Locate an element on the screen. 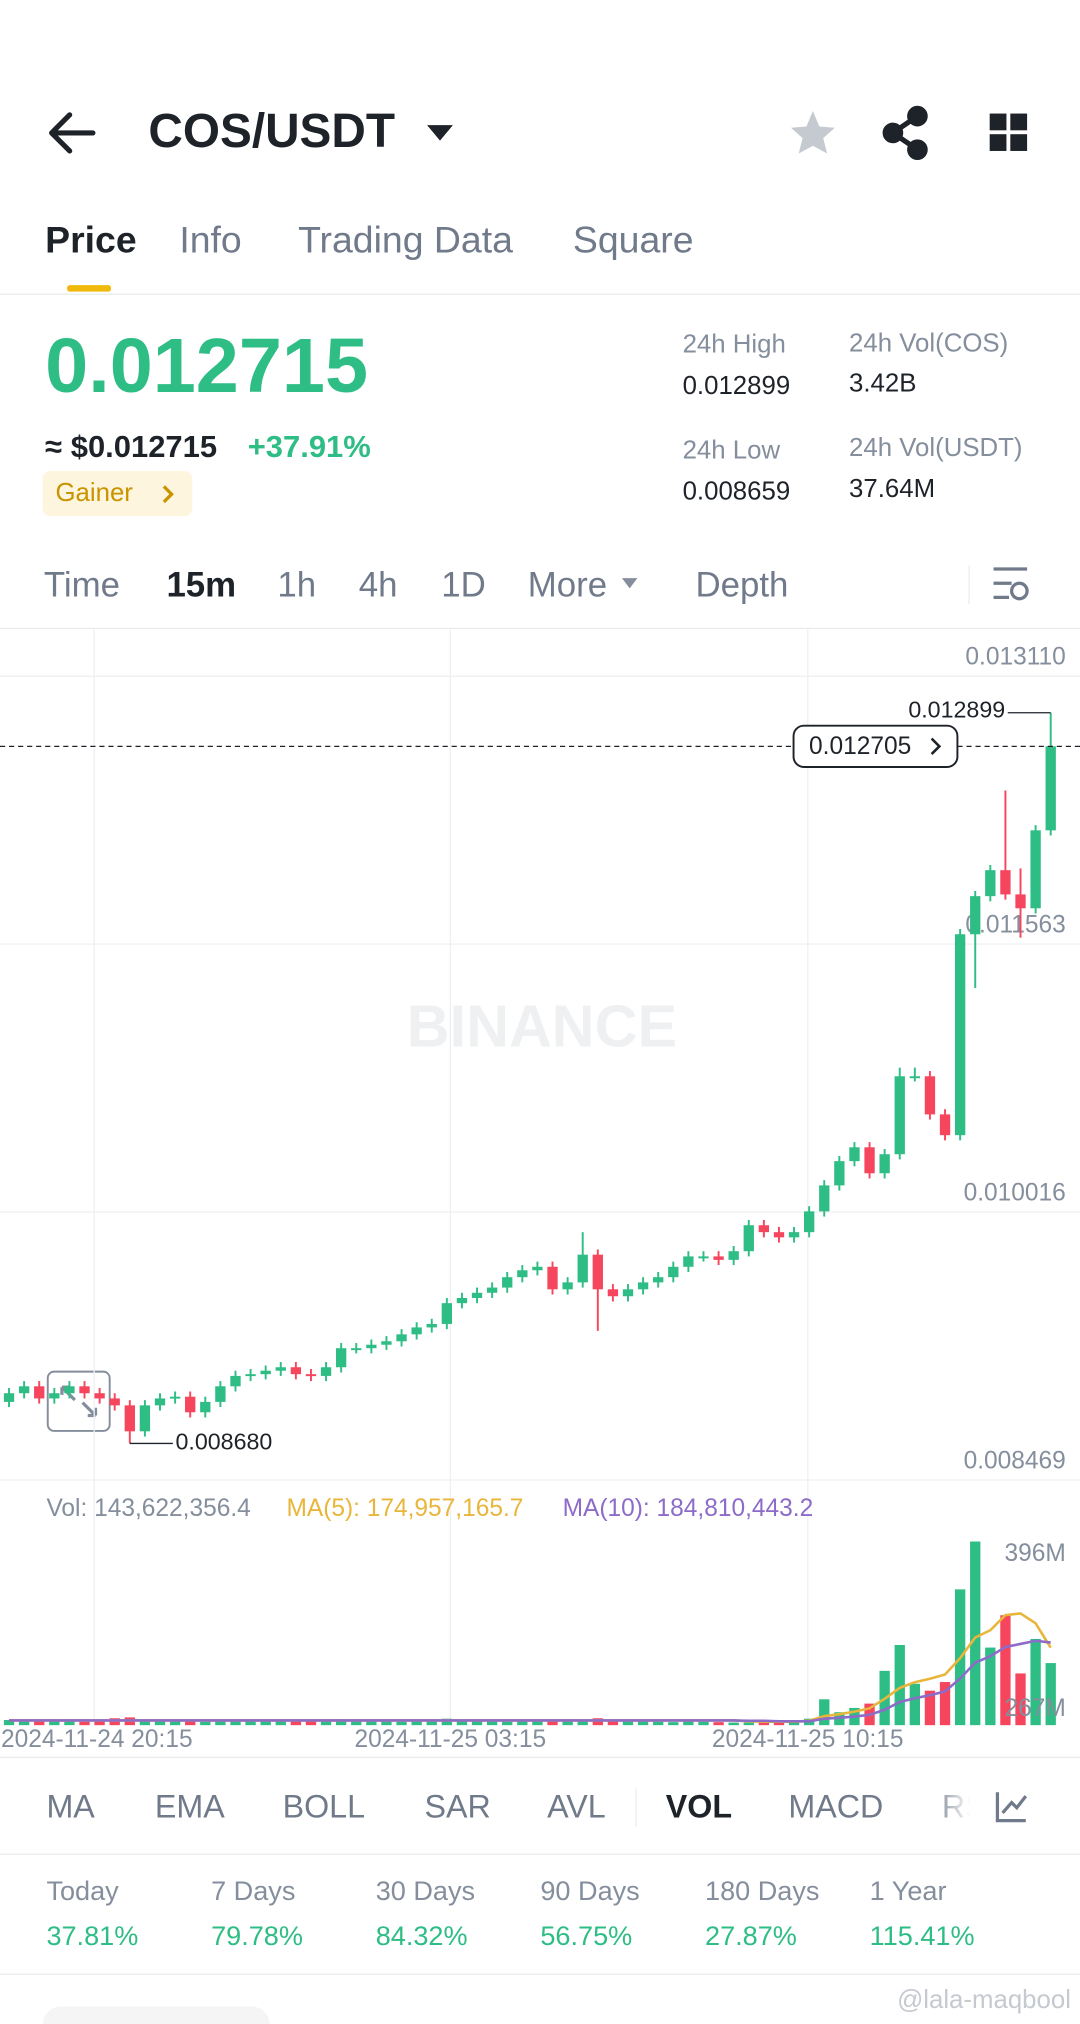 The height and width of the screenshot is (2024, 1080). performance-label: Today is located at coordinates (82, 1890).